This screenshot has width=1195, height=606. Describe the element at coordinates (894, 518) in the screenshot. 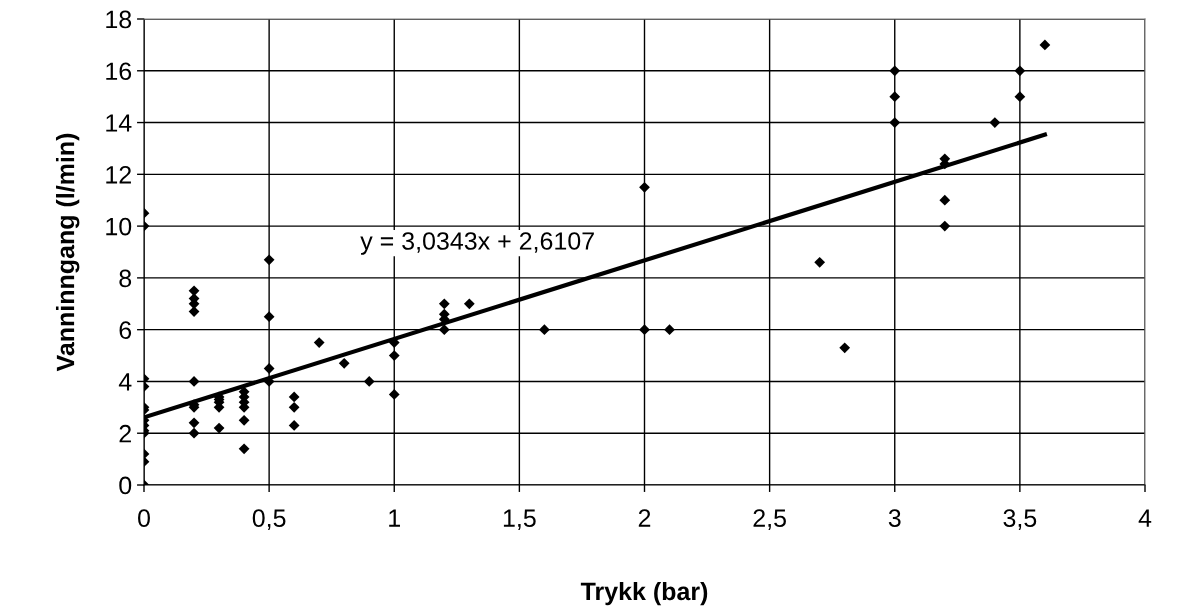

I see `x-tick-label: 3` at that location.